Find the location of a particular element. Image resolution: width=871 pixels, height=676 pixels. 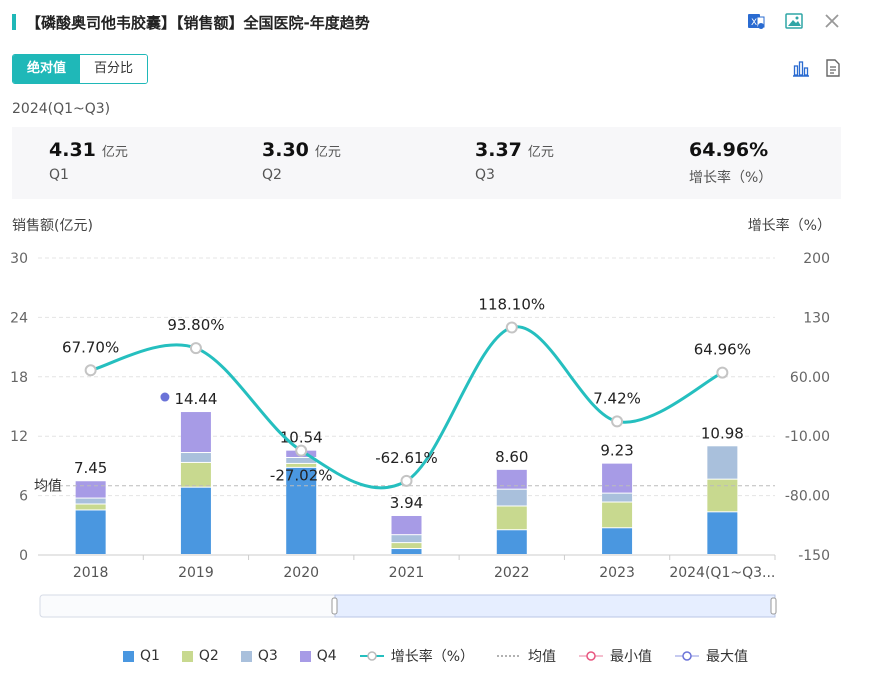

summary-label: Q3 is located at coordinates (485, 175).